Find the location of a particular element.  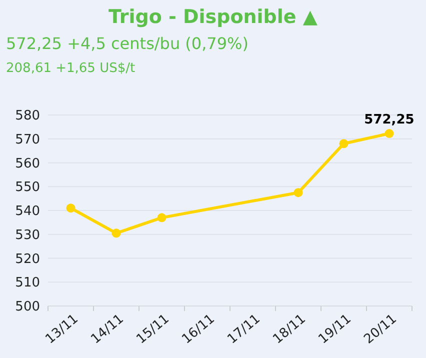

chart-title: Trigo - Disponible ▲ is located at coordinates (213, 17).